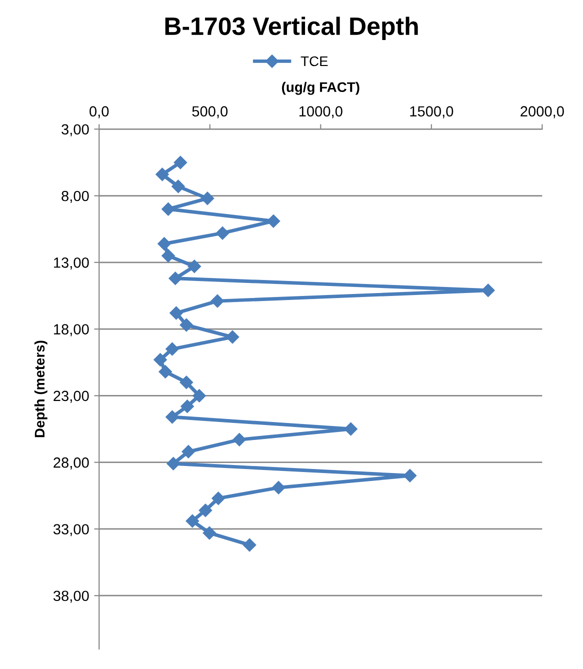 The image size is (583, 669). Describe the element at coordinates (291, 28) in the screenshot. I see `chart-title: B-1703 Vertical Depth` at that location.